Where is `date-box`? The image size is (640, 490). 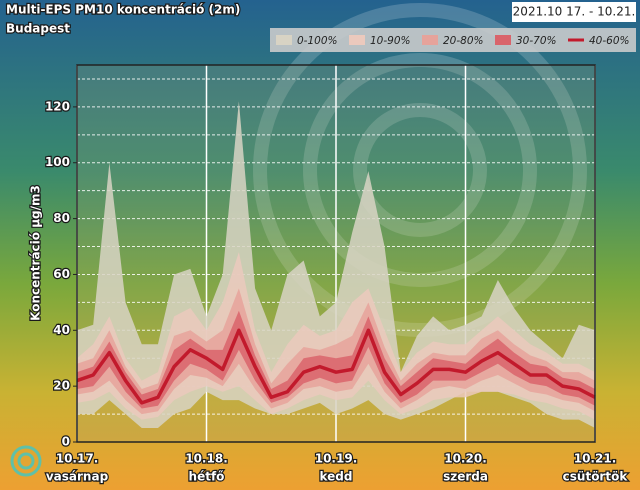 date-box is located at coordinates (574, 12).